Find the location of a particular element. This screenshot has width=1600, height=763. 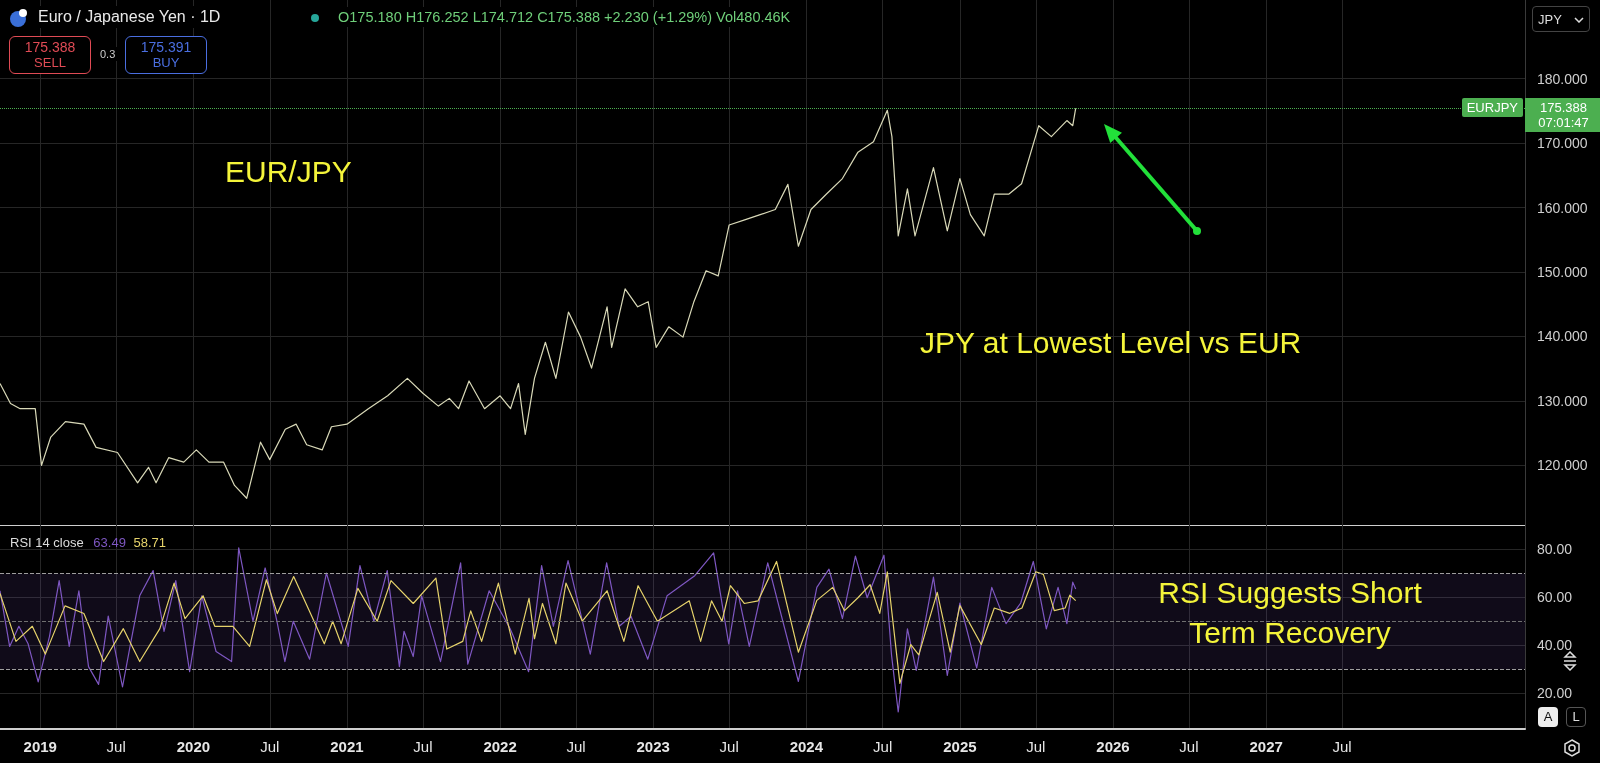

annotation: 0.3 is located at coordinates (108, 54).